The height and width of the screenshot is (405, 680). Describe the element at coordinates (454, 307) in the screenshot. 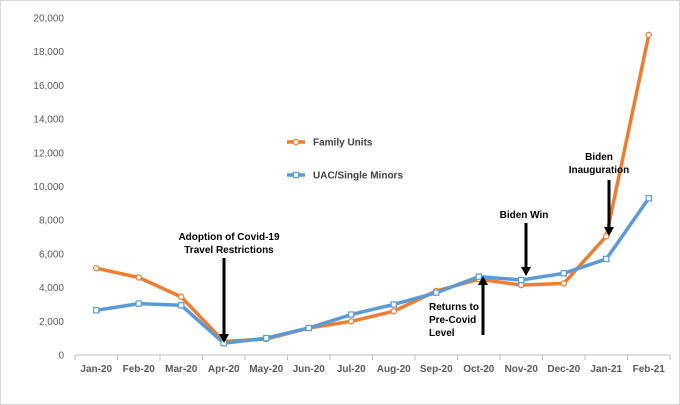

I see `annotation-text: Returns to` at that location.